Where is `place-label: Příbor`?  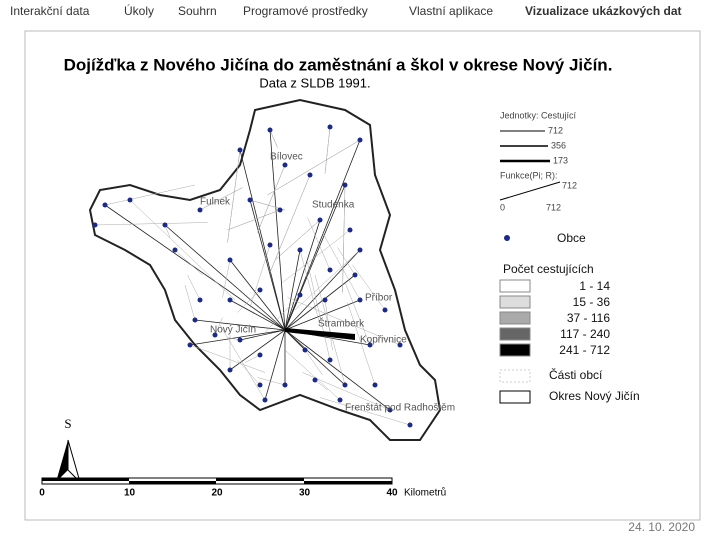 place-label: Příbor is located at coordinates (379, 298).